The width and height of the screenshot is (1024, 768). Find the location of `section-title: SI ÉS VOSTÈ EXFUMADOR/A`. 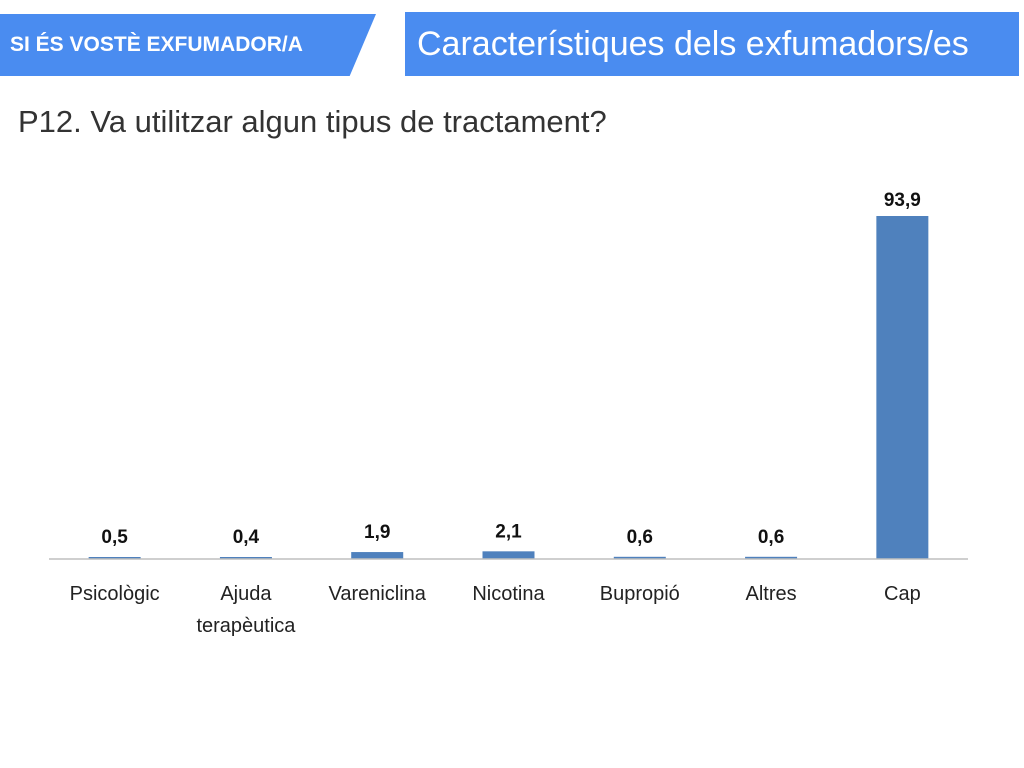

section-title: SI ÉS VOSTÈ EXFUMADOR/A is located at coordinates (156, 44).